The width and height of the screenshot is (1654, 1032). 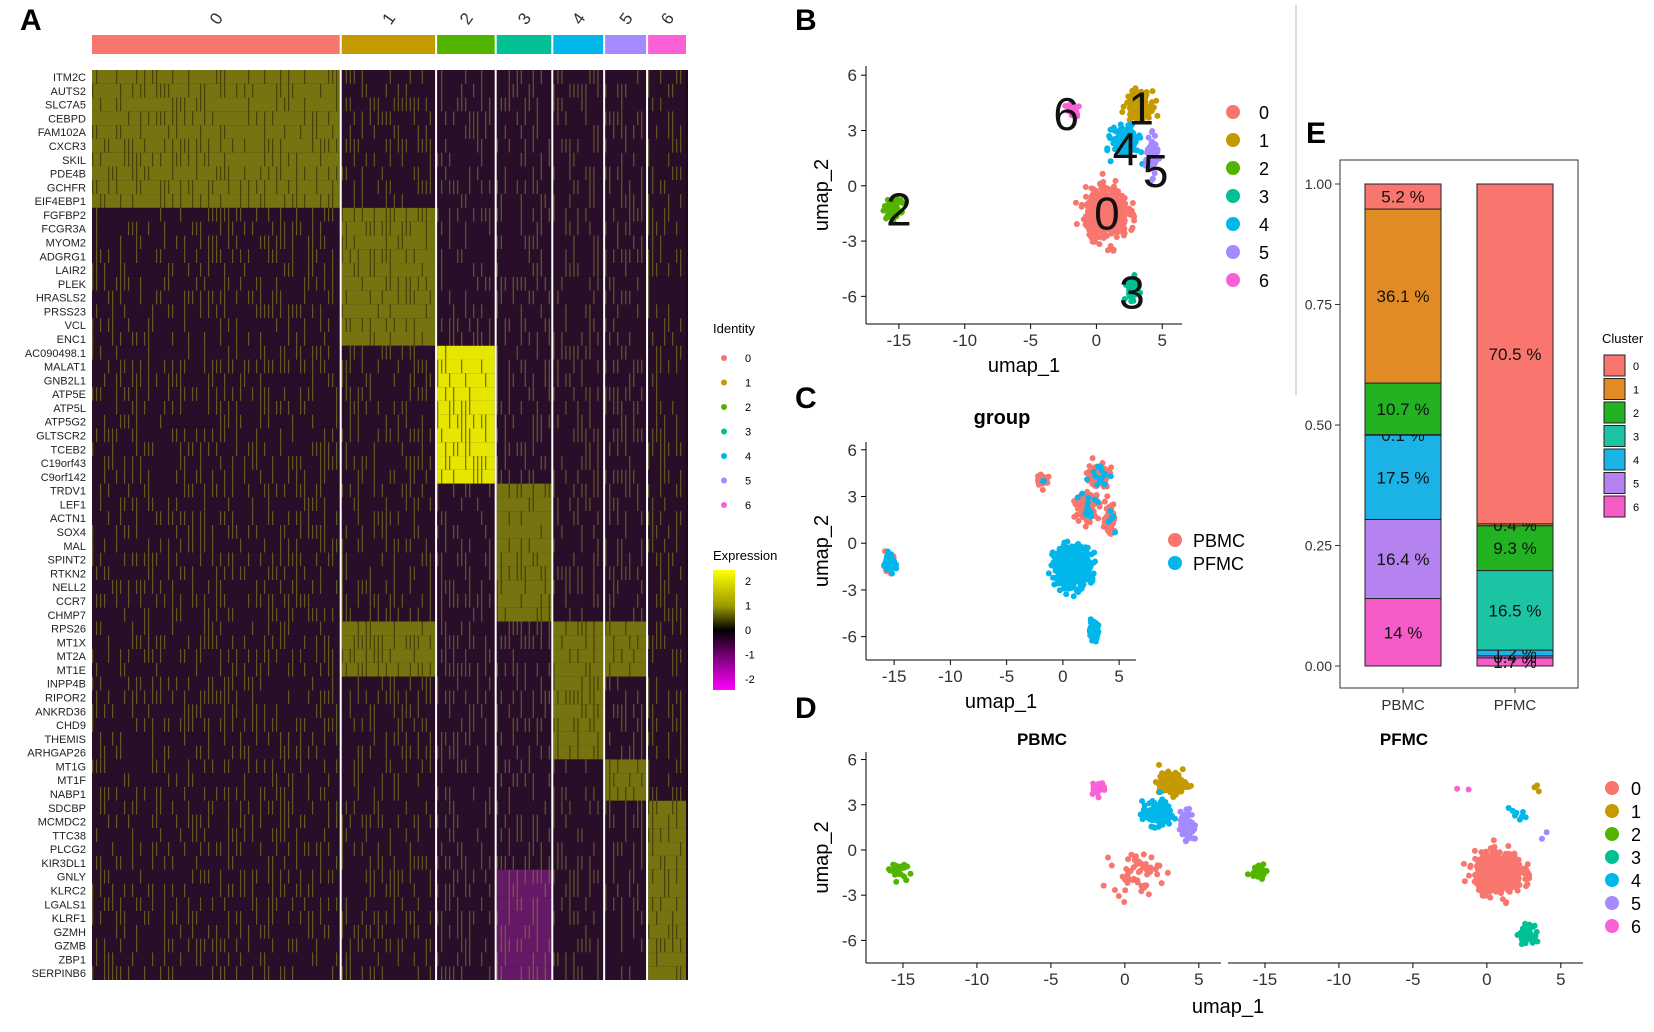 I want to click on gene-label: EIF4EBP1, so click(x=60, y=202).